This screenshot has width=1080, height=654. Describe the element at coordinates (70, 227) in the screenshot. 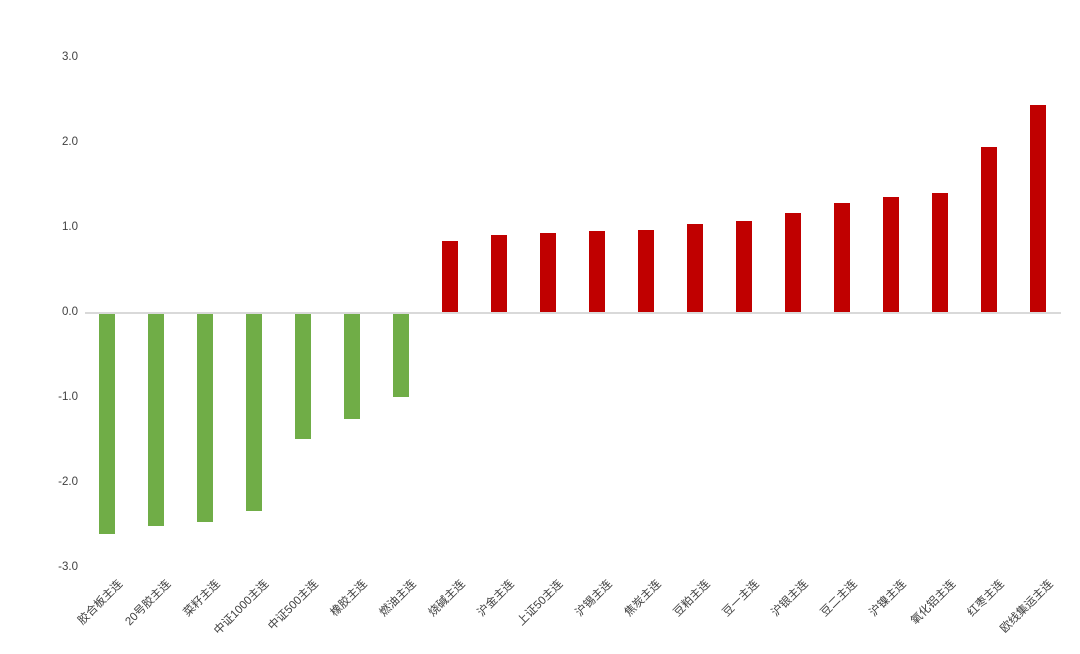

I see `y-axis-tick-label: 1.0` at that location.